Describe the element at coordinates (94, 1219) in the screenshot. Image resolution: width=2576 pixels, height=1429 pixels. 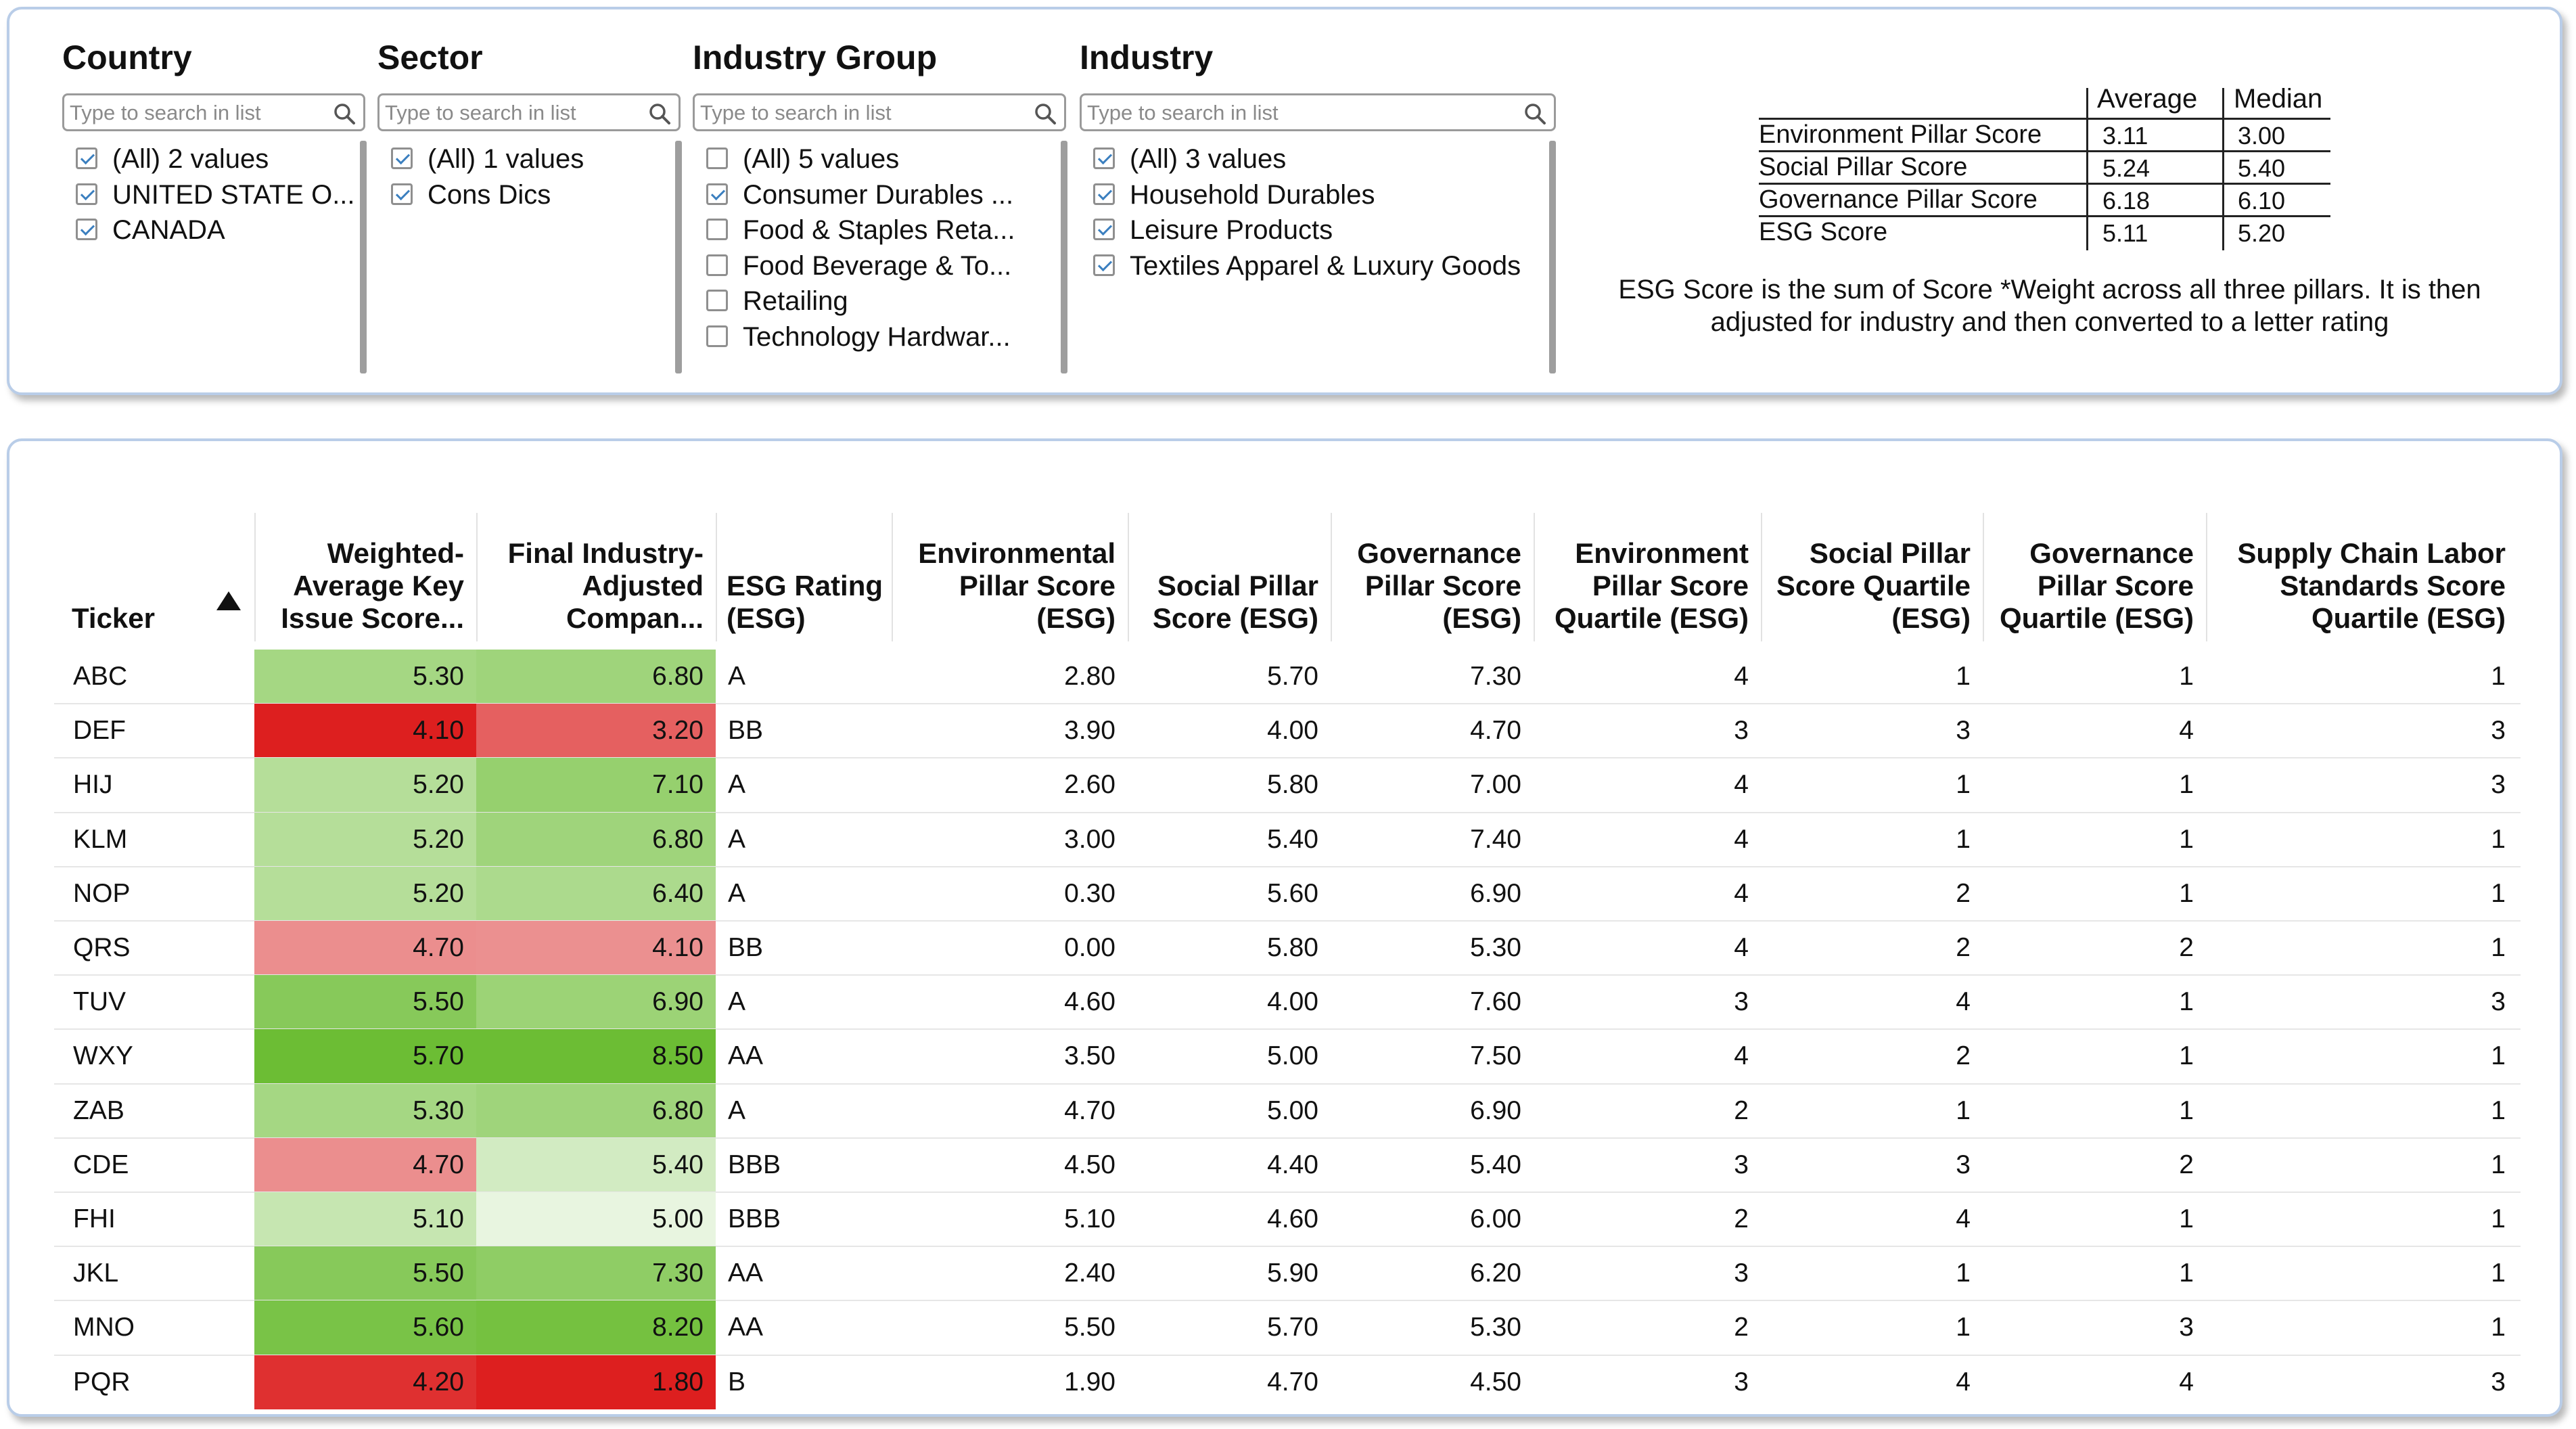
I see `ticker-cell: FHI` at that location.